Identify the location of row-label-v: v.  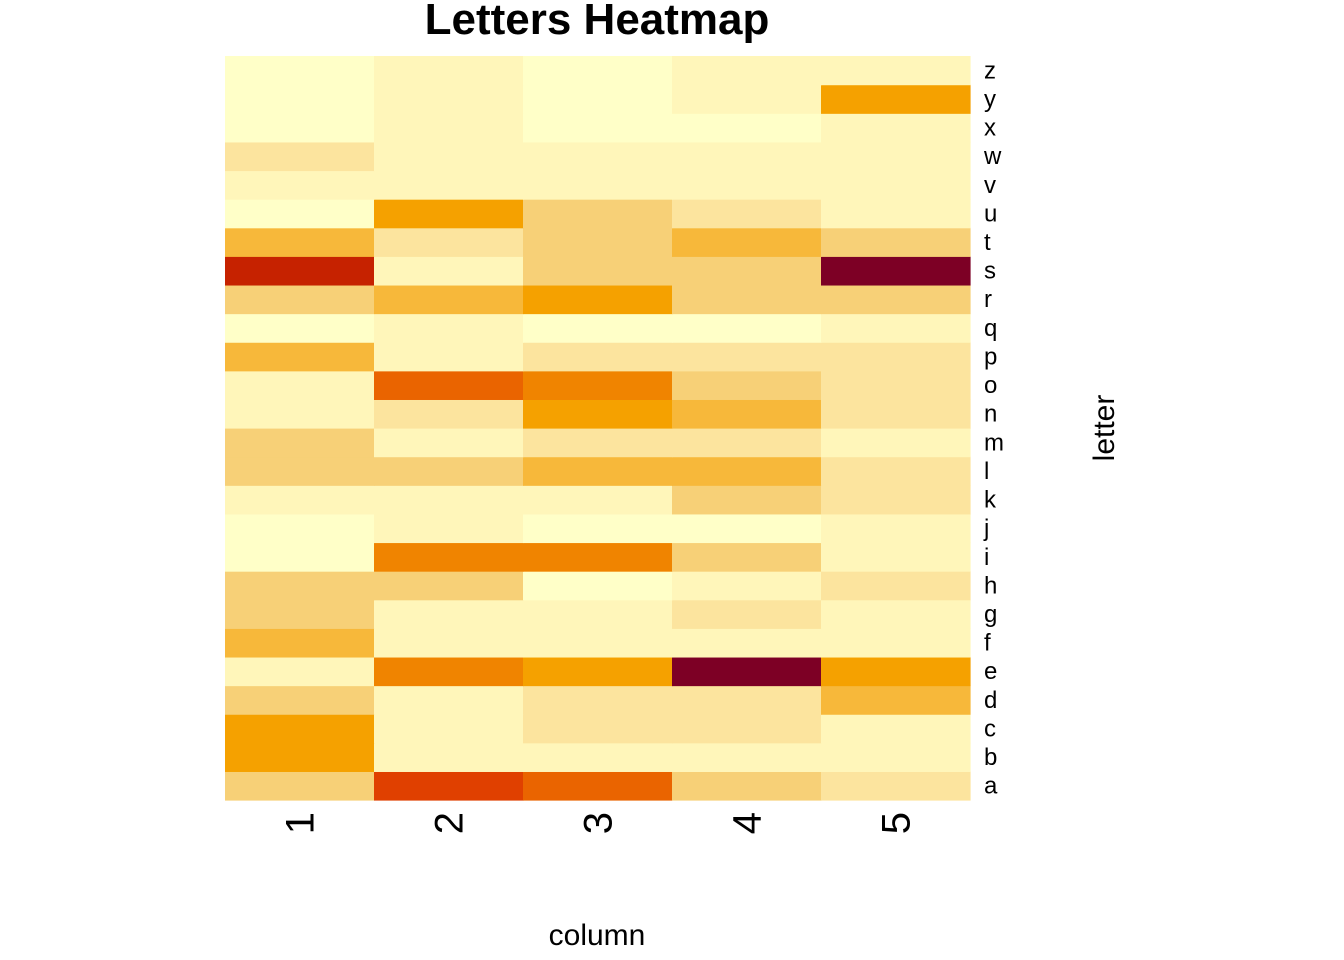
(990, 185).